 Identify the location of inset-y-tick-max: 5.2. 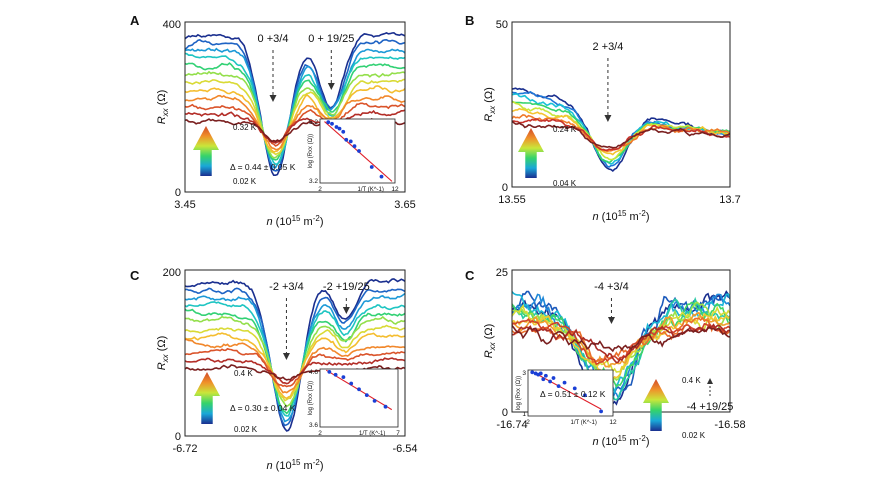
(313, 122).